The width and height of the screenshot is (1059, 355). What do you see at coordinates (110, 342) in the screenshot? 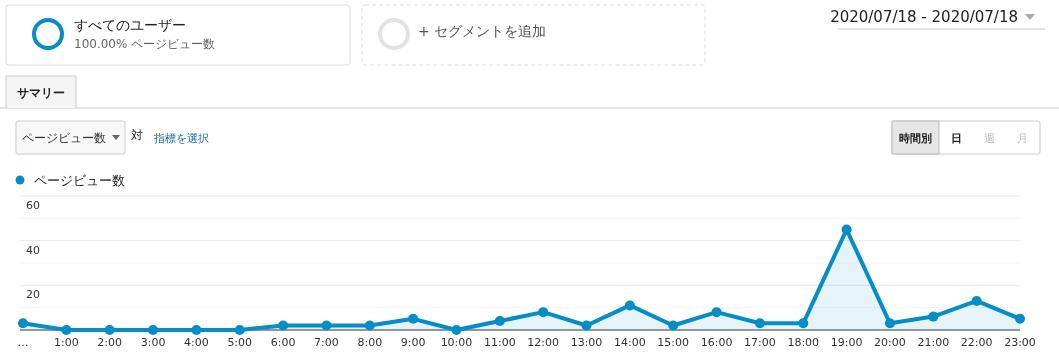
I see `x-tick-label: 2:00` at bounding box center [110, 342].